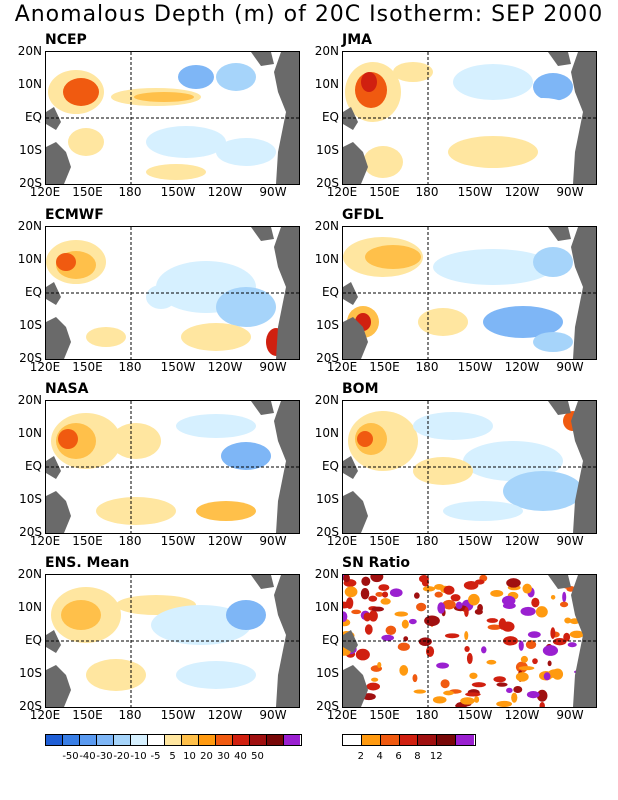 This screenshot has width=618, height=800. Describe the element at coordinates (469, 293) in the screenshot. I see `map-panel-gfdl` at that location.